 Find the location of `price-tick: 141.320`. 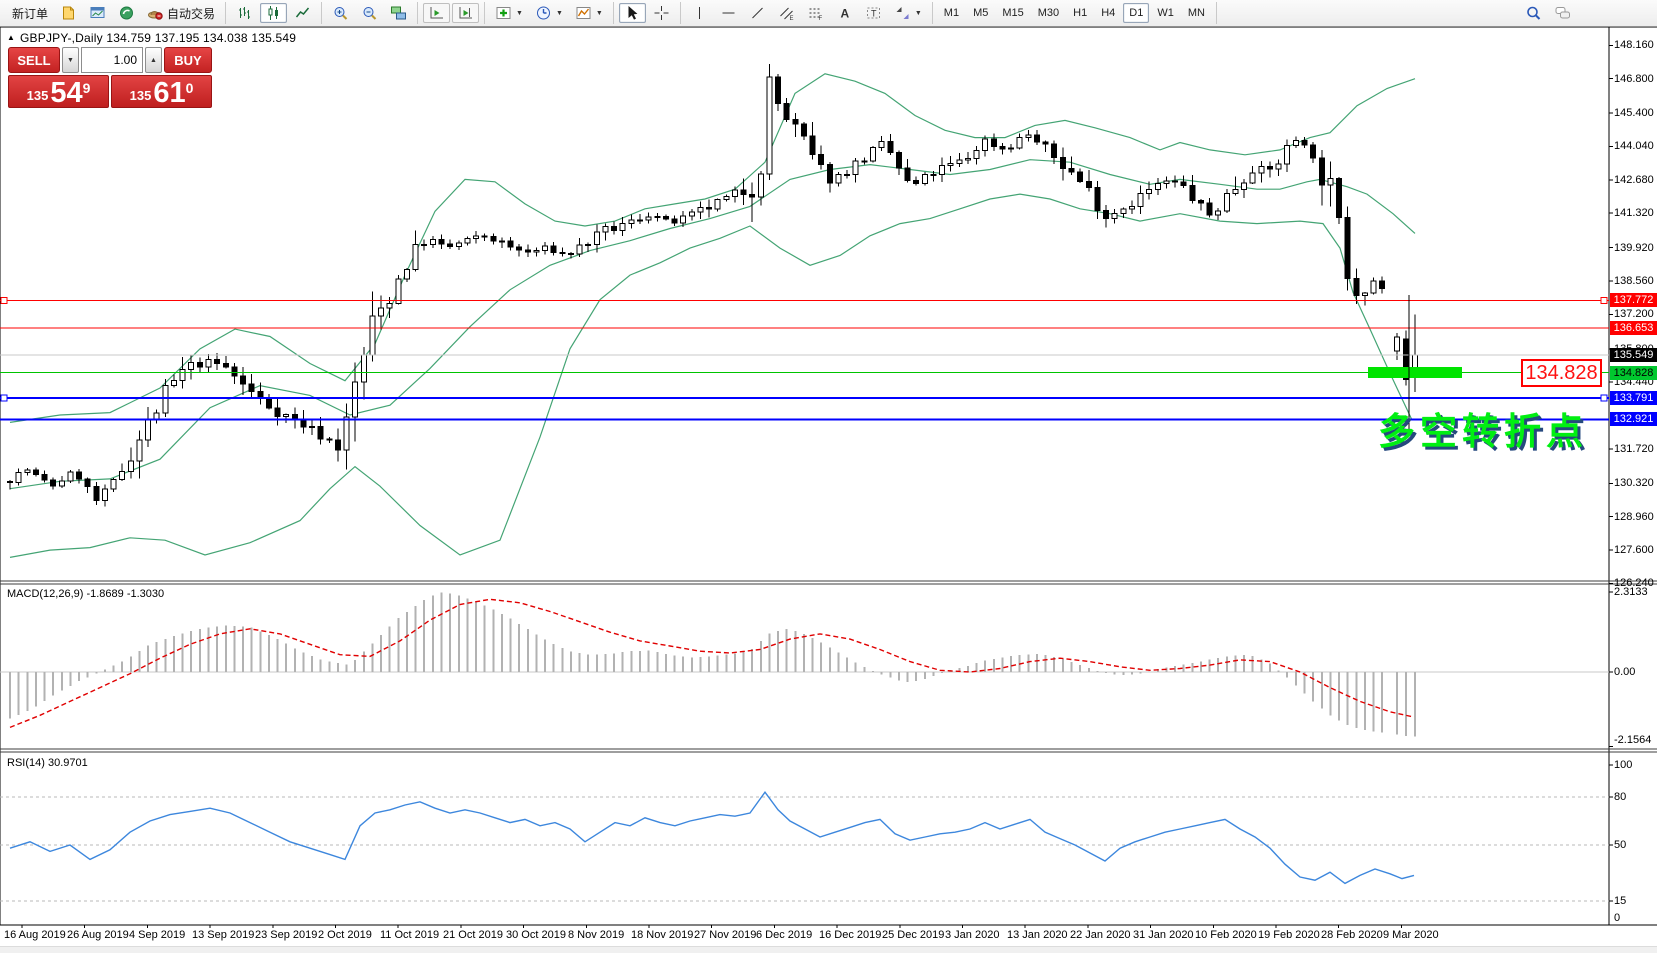

price-tick: 141.320 is located at coordinates (1634, 213).